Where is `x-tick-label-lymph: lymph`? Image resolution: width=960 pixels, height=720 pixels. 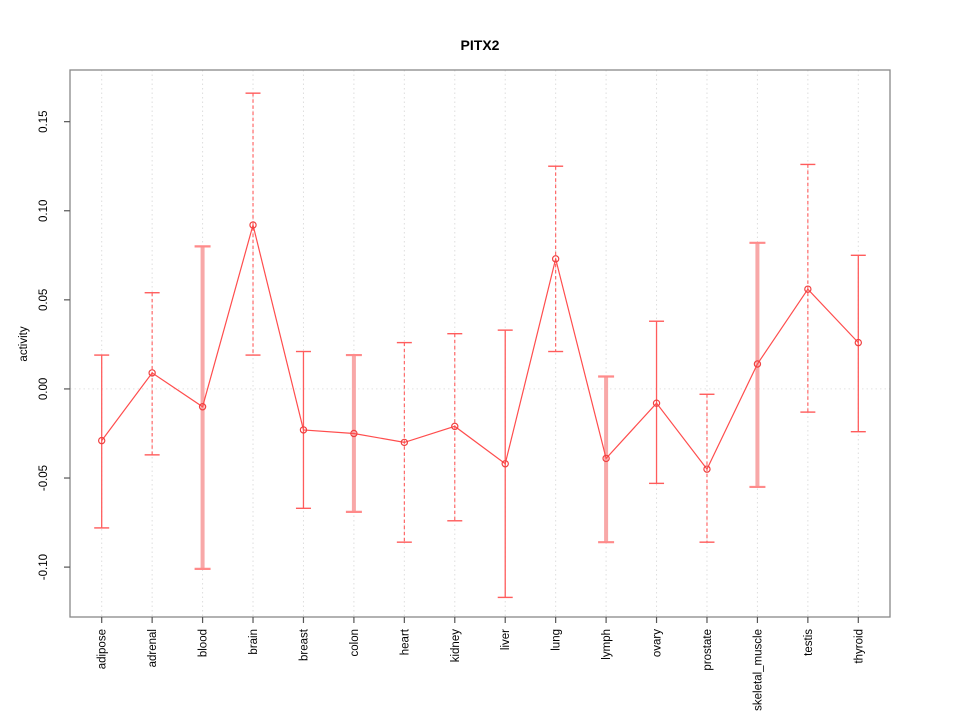
x-tick-label-lymph: lymph is located at coordinates (607, 644).